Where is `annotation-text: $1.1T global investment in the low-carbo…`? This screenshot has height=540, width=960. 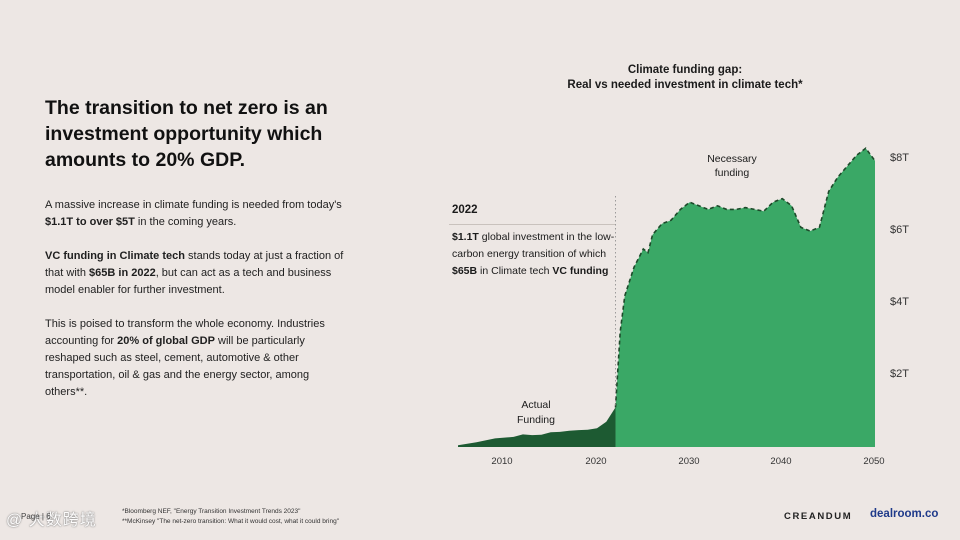
annotation-text: $1.1T global investment in the low-carbo… is located at coordinates (534, 254).